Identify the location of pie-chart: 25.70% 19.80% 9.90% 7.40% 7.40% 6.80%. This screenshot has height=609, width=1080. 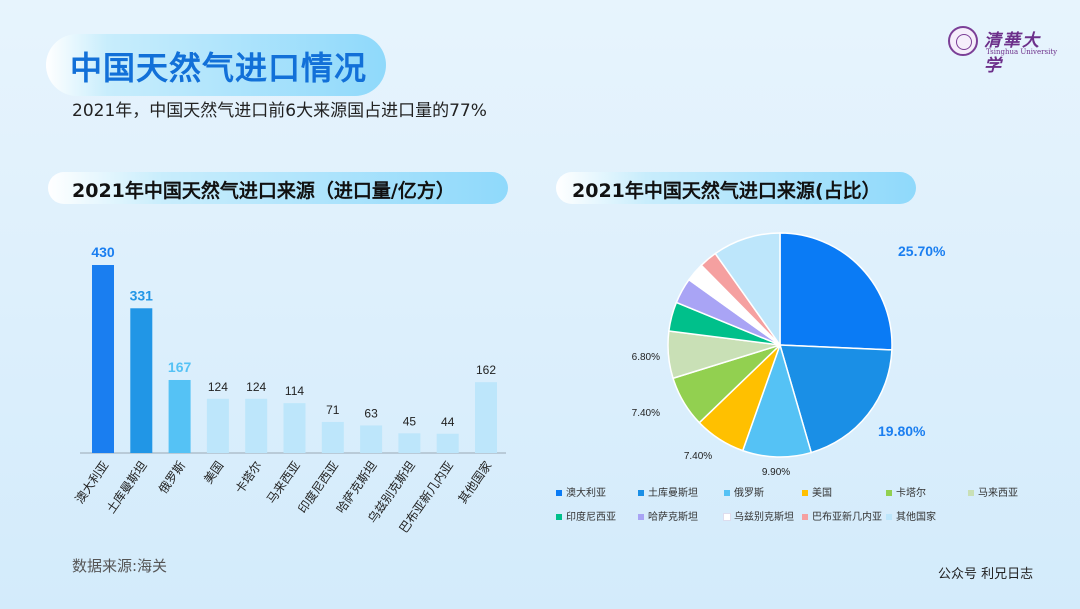
(789, 355).